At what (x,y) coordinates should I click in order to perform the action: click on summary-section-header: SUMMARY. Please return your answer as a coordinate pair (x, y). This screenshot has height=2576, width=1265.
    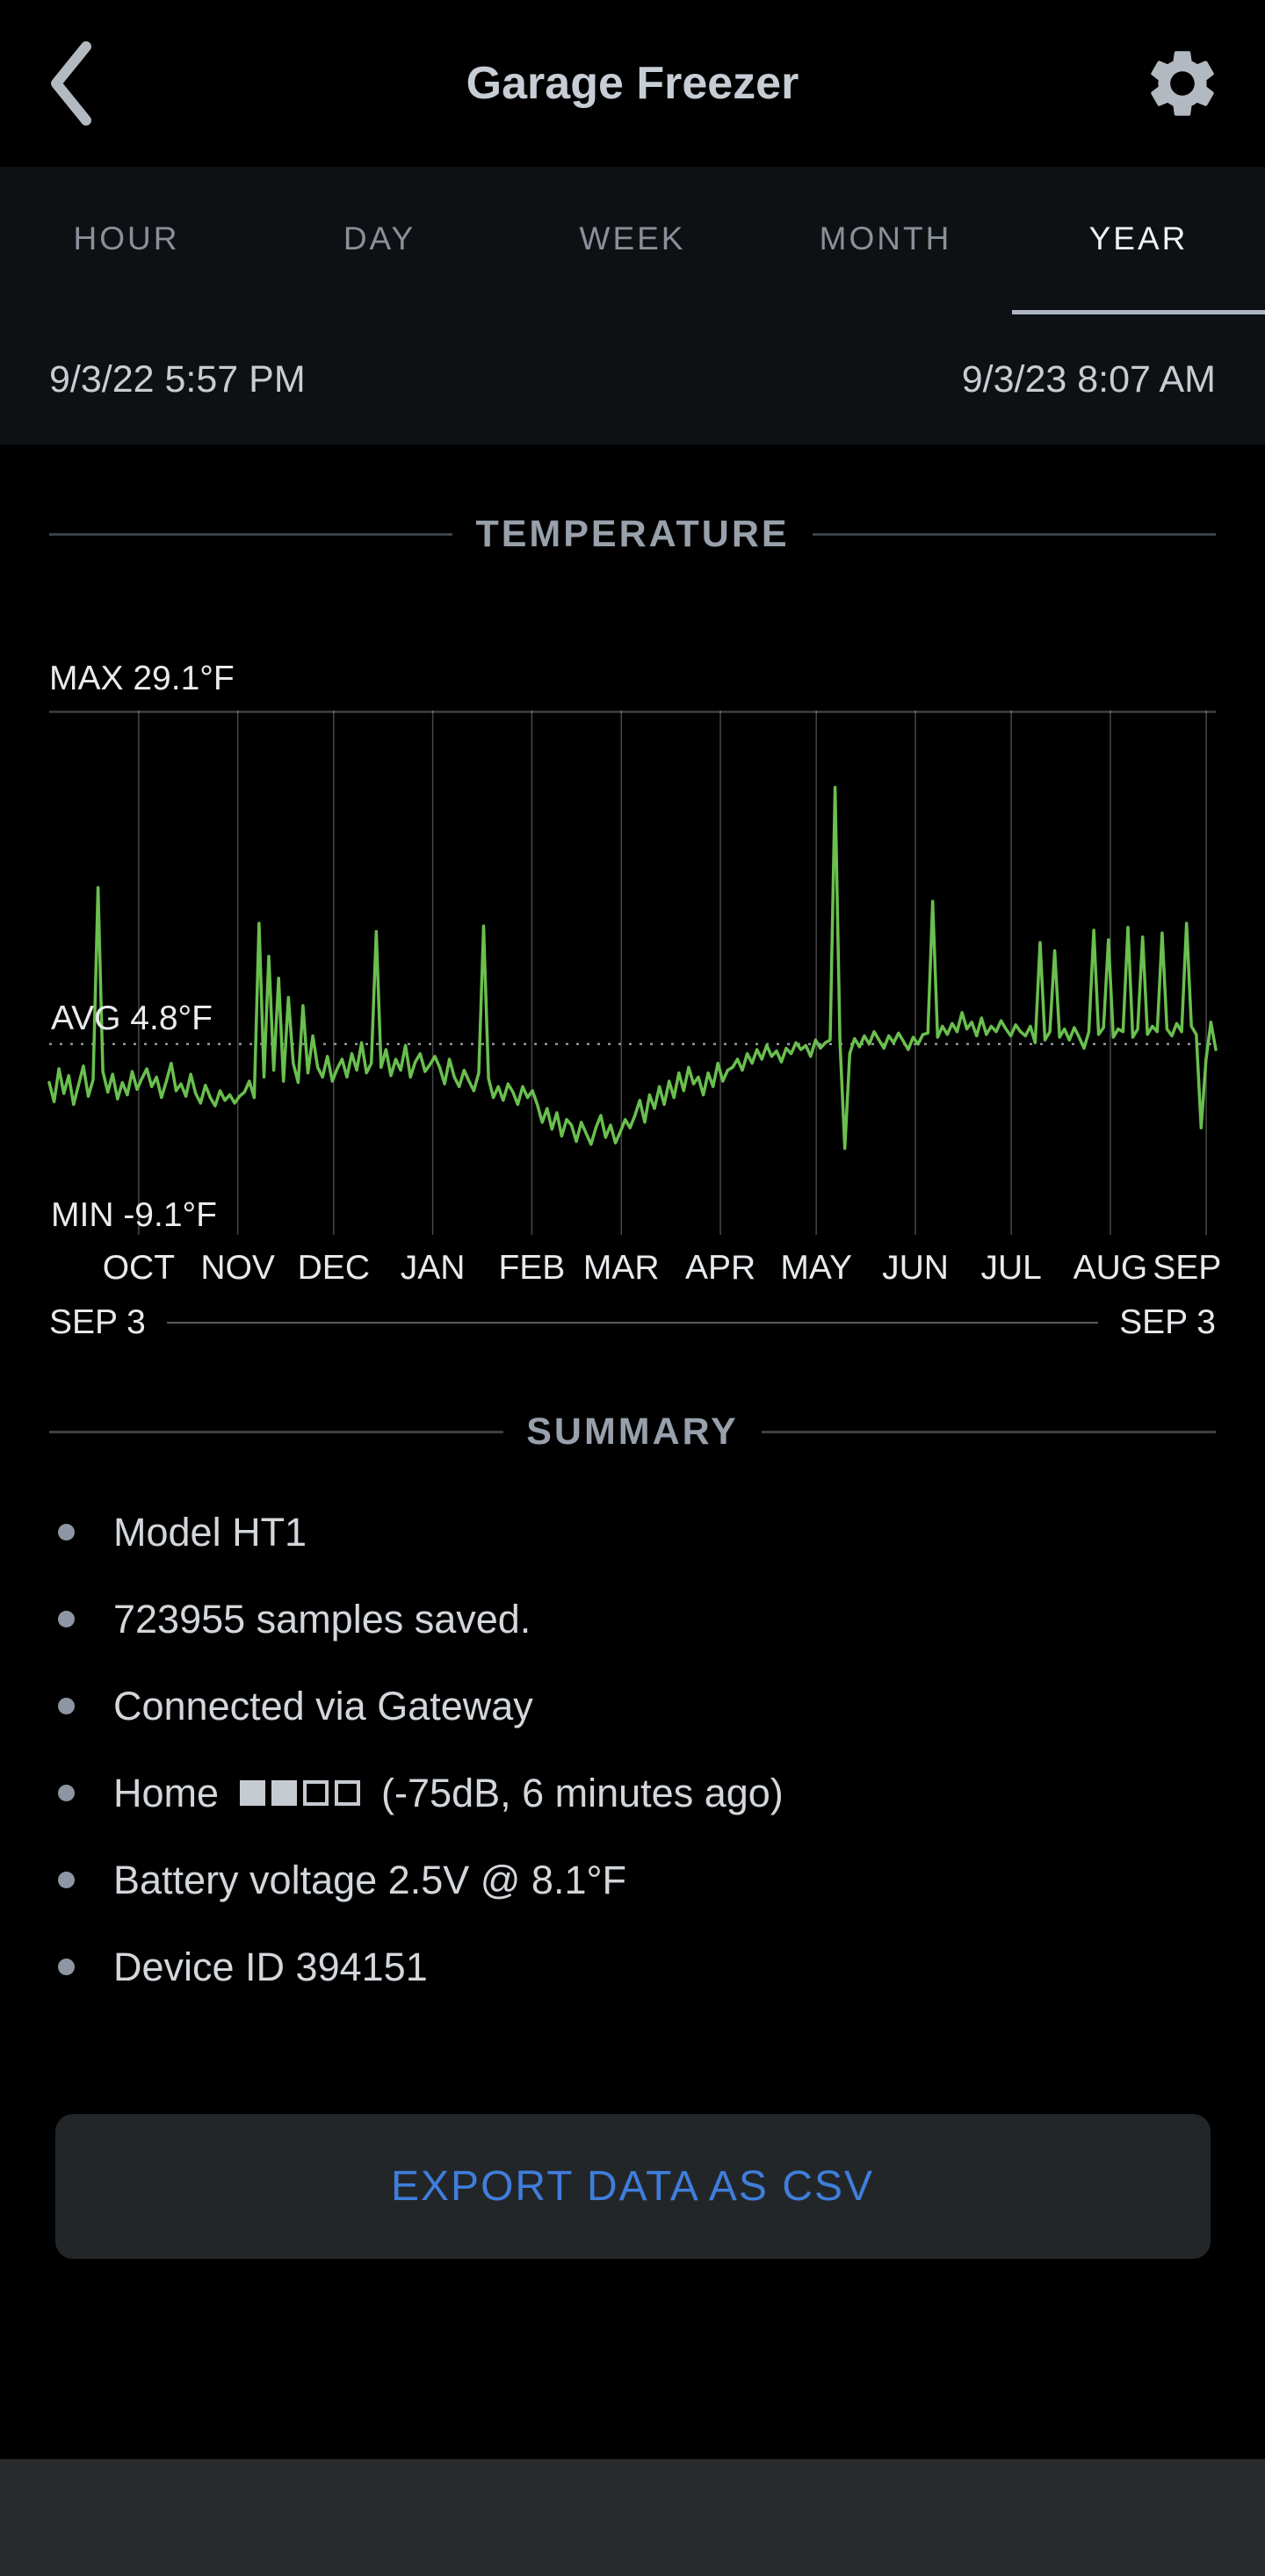
    Looking at the image, I should click on (633, 1432).